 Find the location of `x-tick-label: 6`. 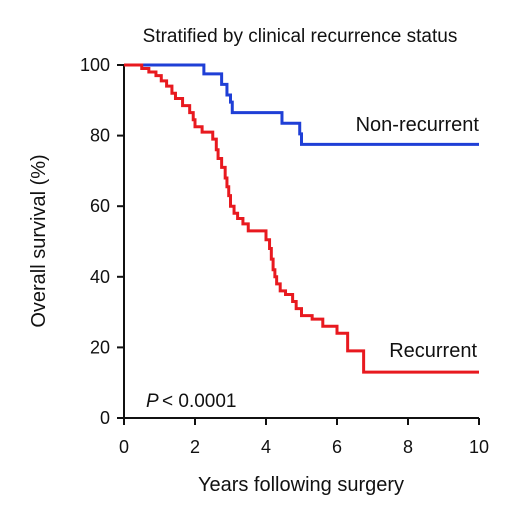

x-tick-label: 6 is located at coordinates (337, 447).